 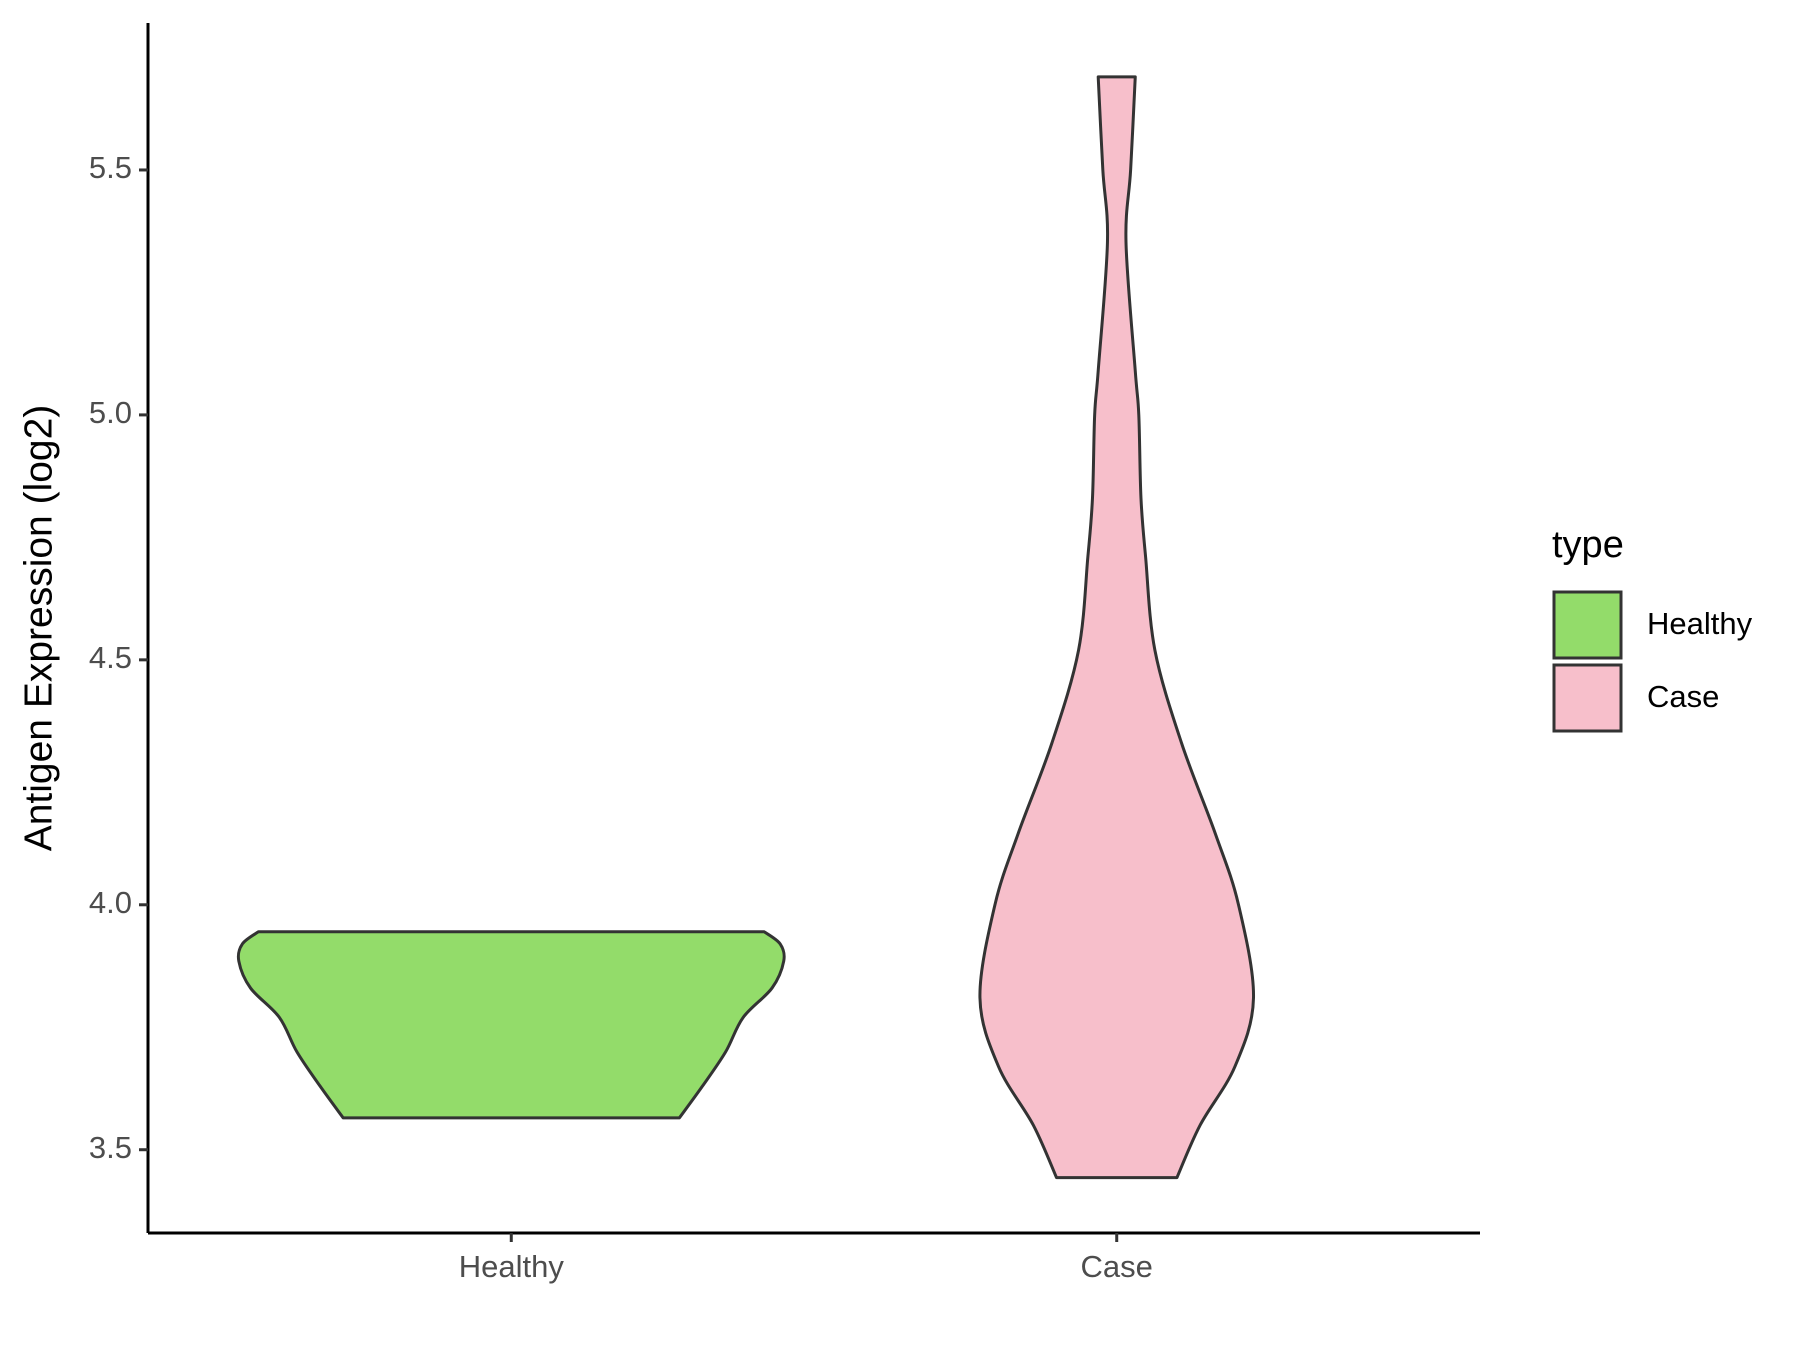 I want to click on x-tick-label: Healthy, so click(x=512, y=1266).